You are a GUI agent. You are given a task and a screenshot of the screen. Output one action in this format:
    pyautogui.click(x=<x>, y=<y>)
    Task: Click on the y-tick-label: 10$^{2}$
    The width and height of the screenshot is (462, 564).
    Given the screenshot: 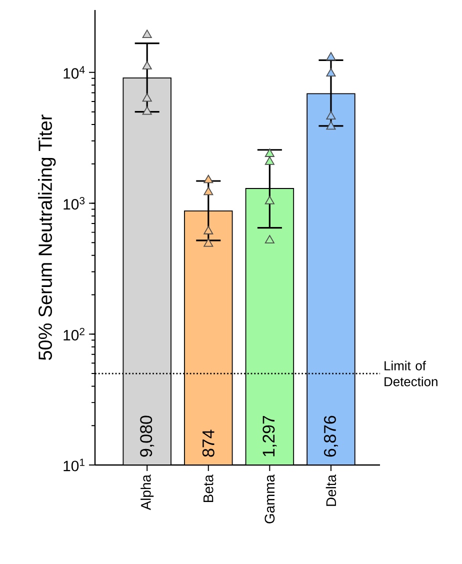 What is the action you would take?
    pyautogui.click(x=74, y=334)
    